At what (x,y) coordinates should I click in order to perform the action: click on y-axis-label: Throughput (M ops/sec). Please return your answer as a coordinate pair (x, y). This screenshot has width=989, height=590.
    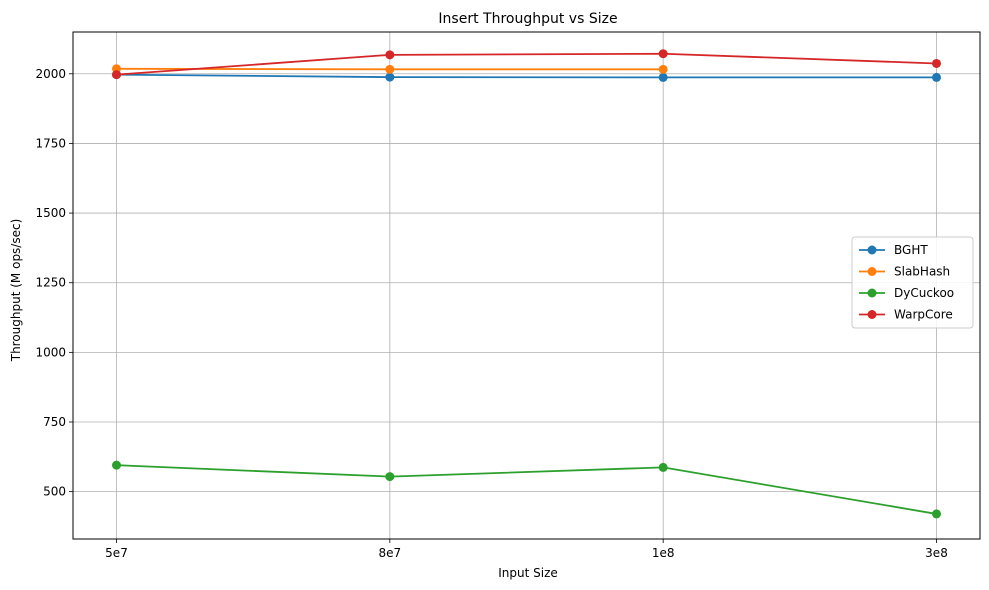
    Looking at the image, I should click on (16, 291).